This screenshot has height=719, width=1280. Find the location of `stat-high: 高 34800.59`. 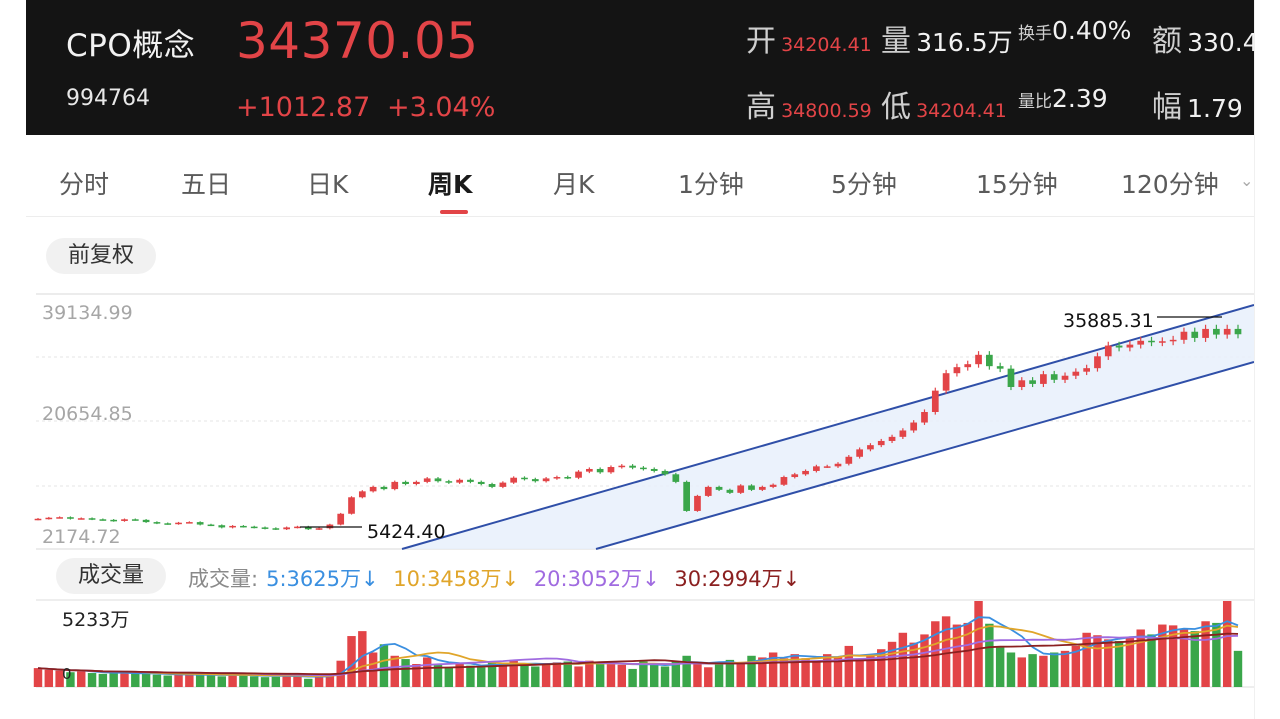

stat-high: 高 34800.59 is located at coordinates (809, 104).